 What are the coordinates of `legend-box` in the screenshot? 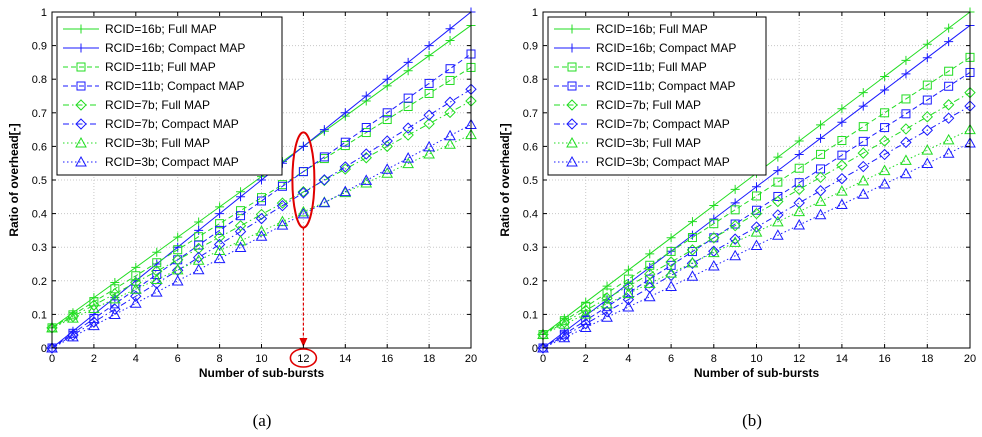 It's located at (657, 96).